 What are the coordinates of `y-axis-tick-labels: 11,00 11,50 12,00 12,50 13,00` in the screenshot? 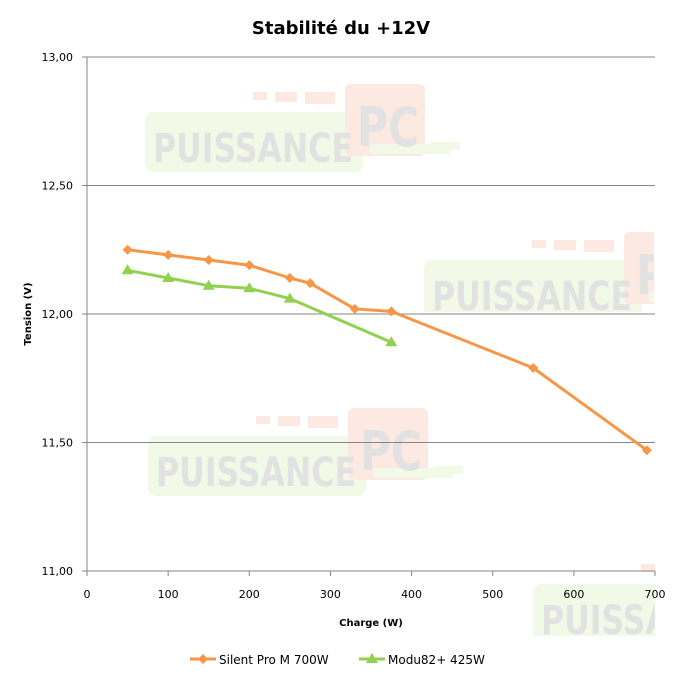 It's located at (58, 314).